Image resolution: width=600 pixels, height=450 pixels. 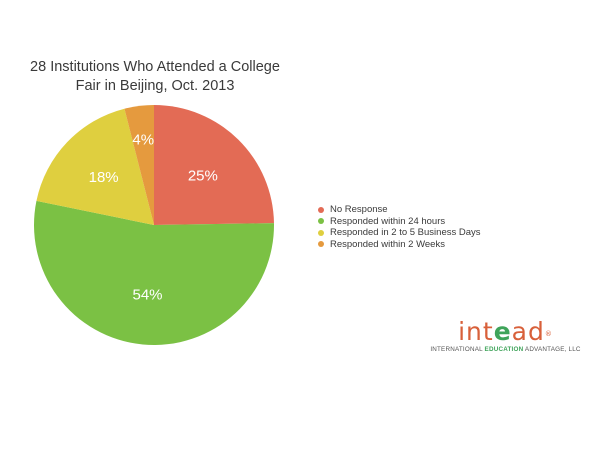 I want to click on pie-label-no-response: 25%, so click(x=203, y=175).